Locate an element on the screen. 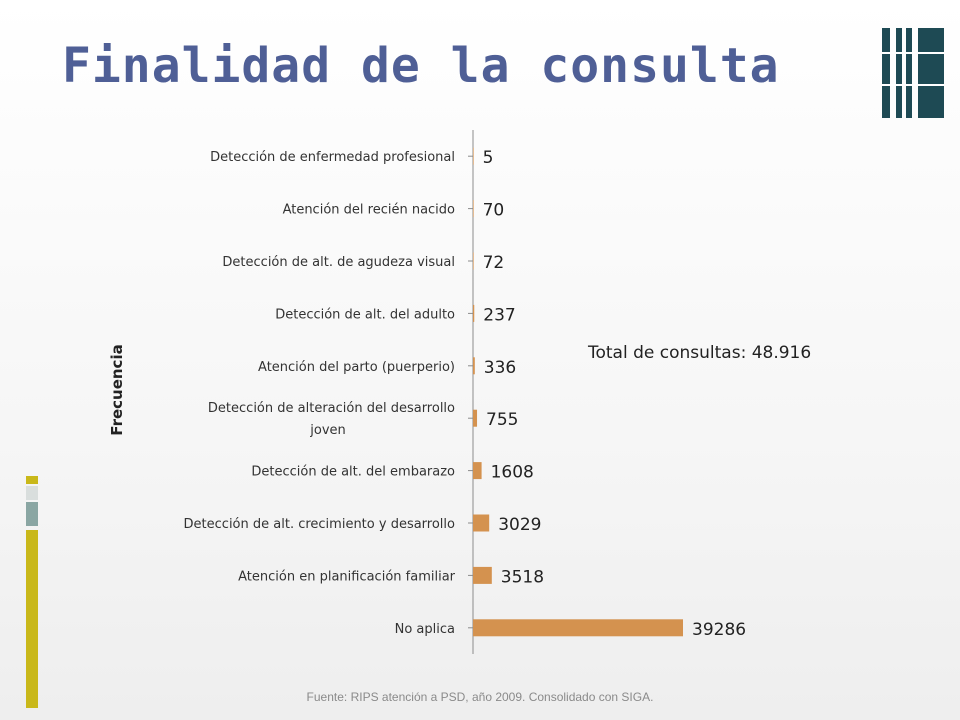  category-label: joven is located at coordinates (327, 430).